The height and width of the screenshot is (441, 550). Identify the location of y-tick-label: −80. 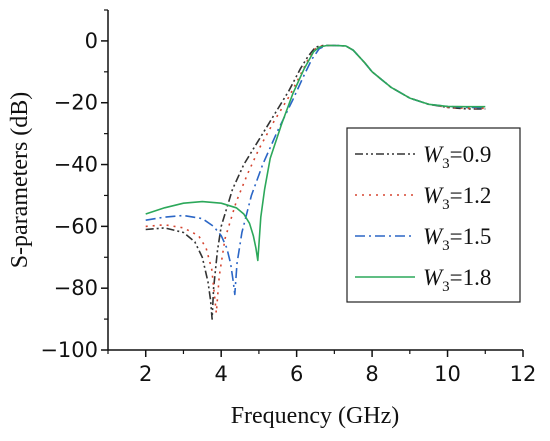
(76, 288).